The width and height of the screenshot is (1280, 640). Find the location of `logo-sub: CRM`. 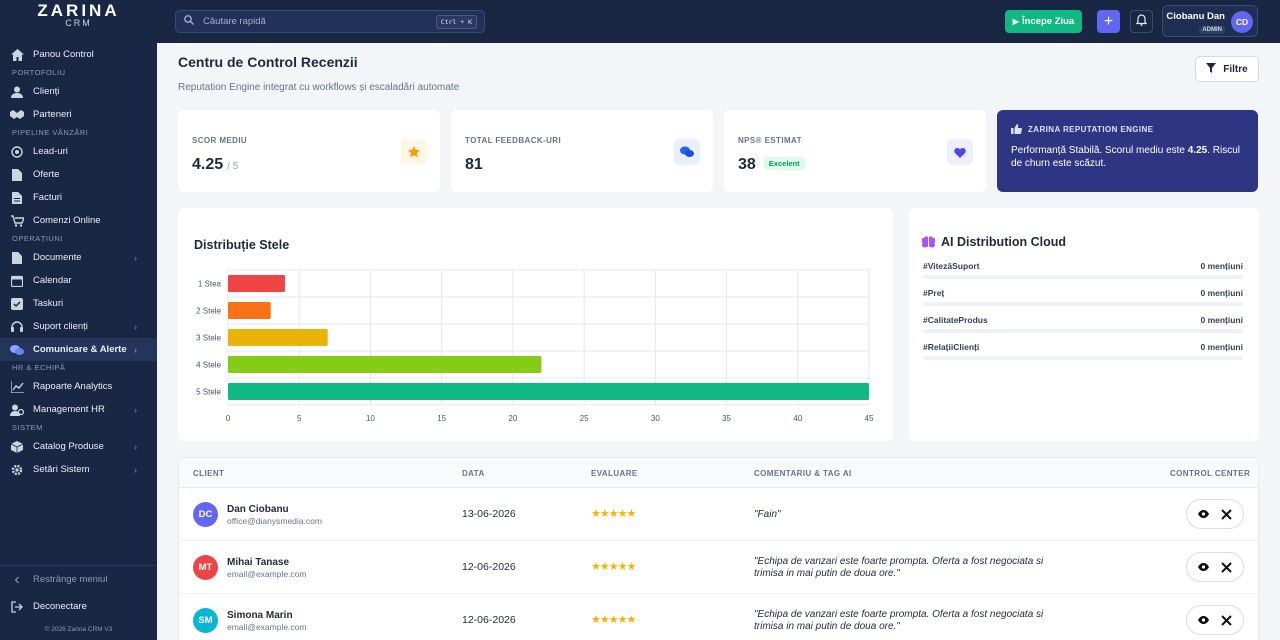

logo-sub: CRM is located at coordinates (78, 23).